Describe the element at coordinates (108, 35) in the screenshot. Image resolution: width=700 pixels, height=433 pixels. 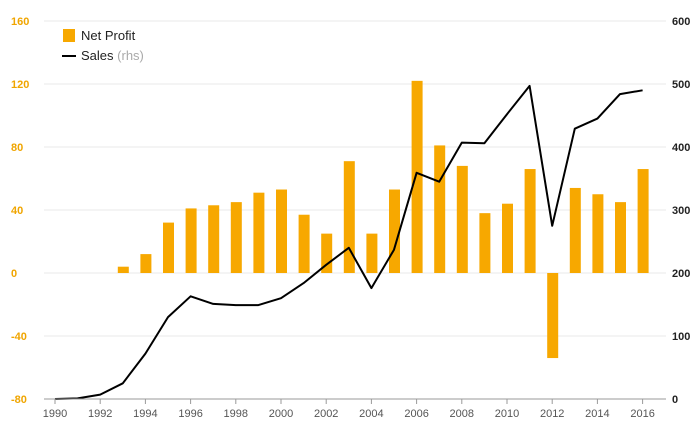
I see `legend-label-net-profit: Net Profit` at that location.